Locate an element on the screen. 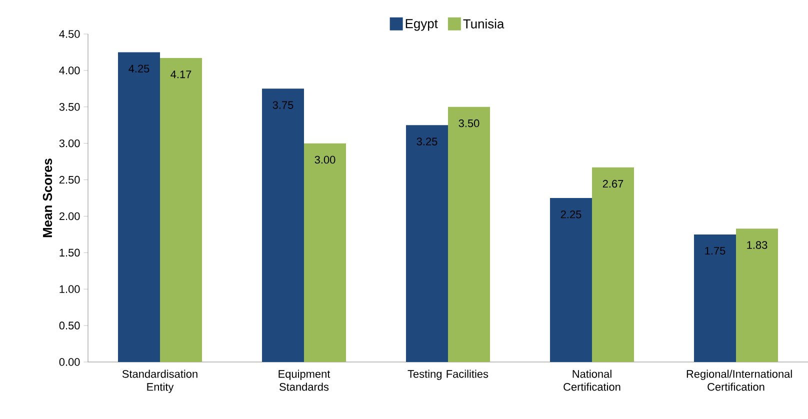 This screenshot has width=808, height=419. x-tick-label: Regional/International Certification is located at coordinates (739, 380).